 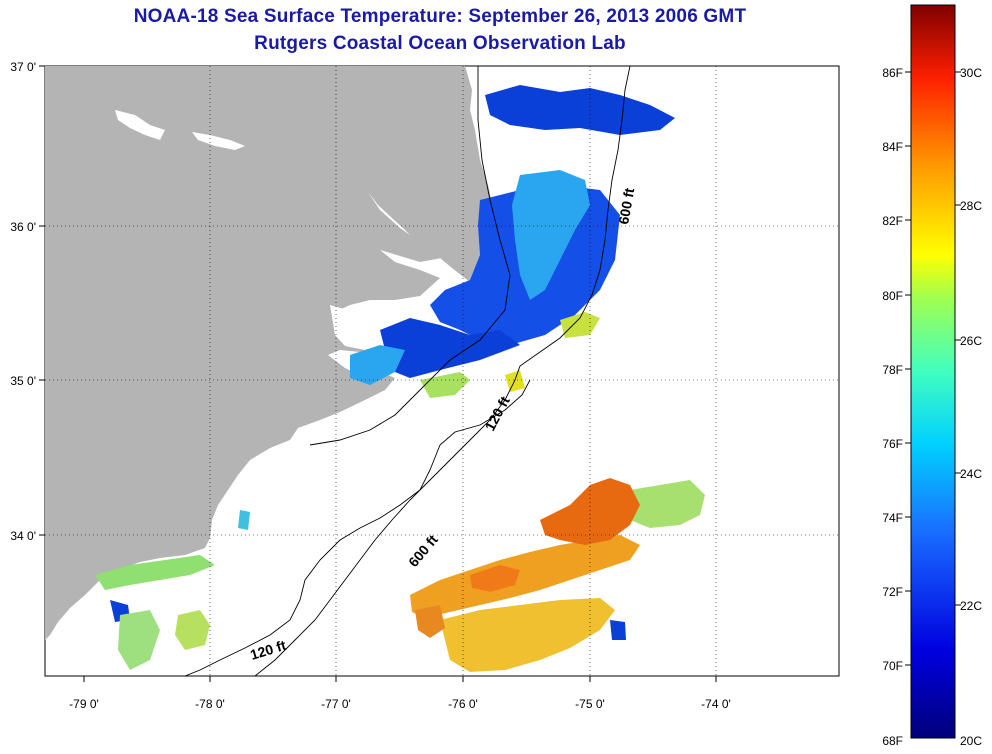 I want to click on sst-hot-patches, so click(x=555, y=535).